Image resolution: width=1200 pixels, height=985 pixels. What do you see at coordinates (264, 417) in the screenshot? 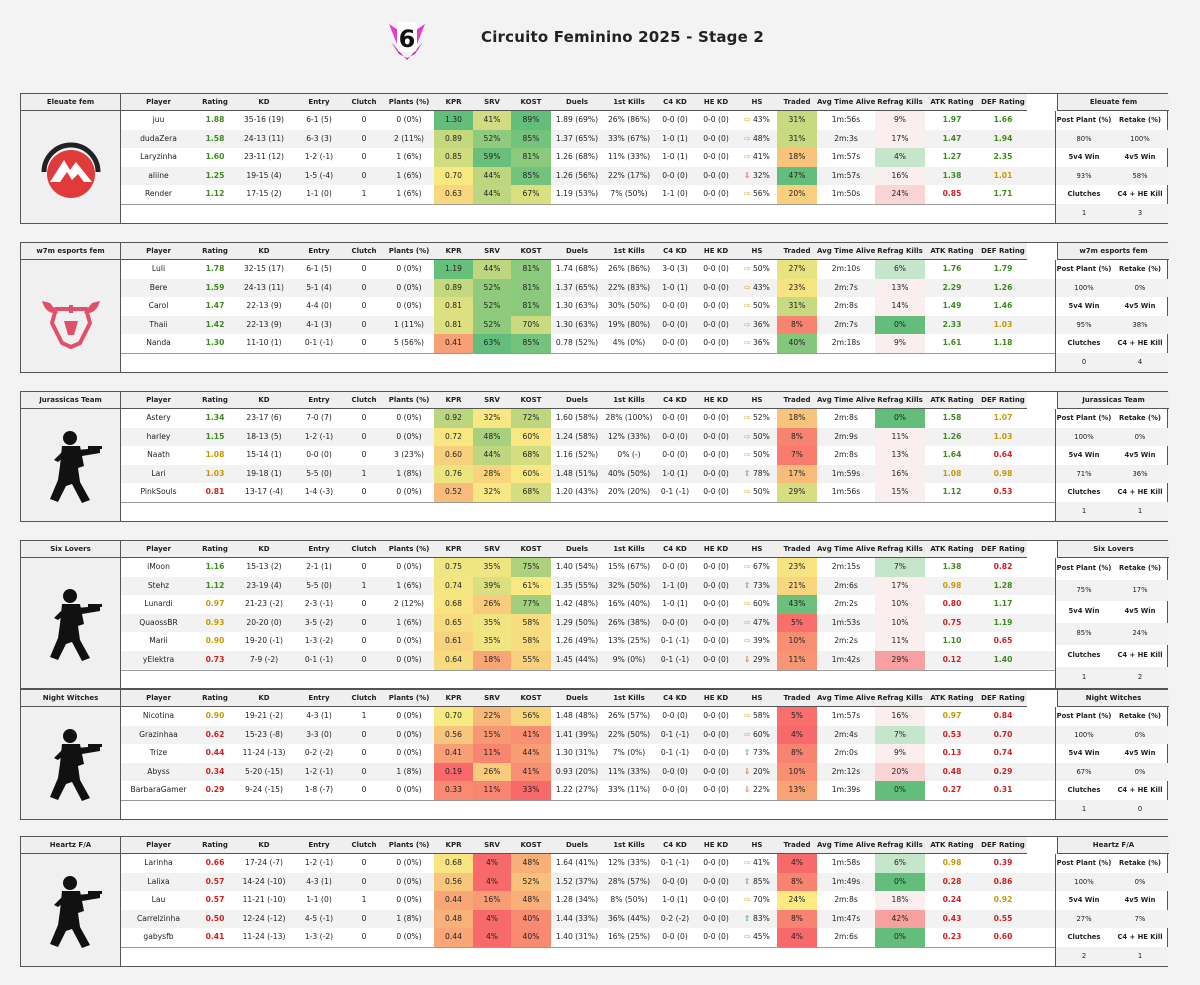
I see `player-stat-cell: 23-17 (6)` at bounding box center [264, 417].